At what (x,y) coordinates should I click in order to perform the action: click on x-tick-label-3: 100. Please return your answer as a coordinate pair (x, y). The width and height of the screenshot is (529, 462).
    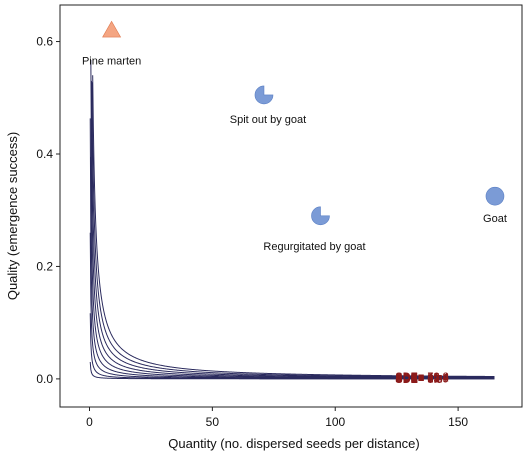
    Looking at the image, I should click on (335, 422).